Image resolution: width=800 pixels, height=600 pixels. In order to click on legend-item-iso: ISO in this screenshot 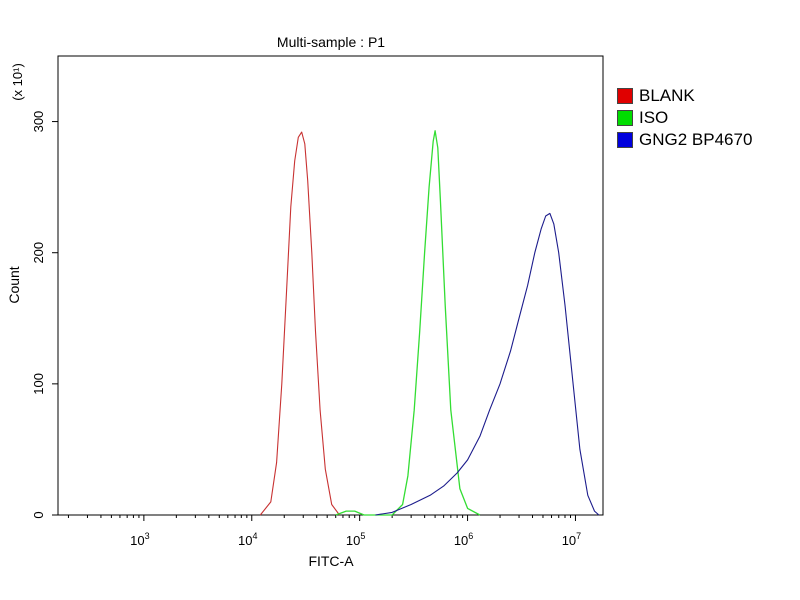, I will do `click(684, 118)`.